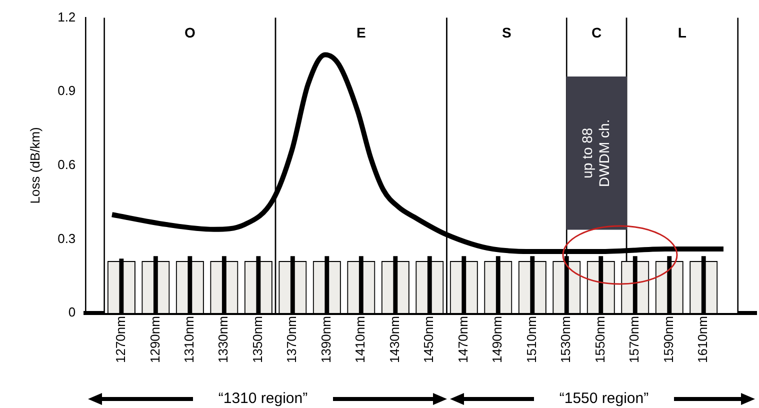 The image size is (759, 408). I want to click on x-tick-label: 1390nm, so click(326, 340).